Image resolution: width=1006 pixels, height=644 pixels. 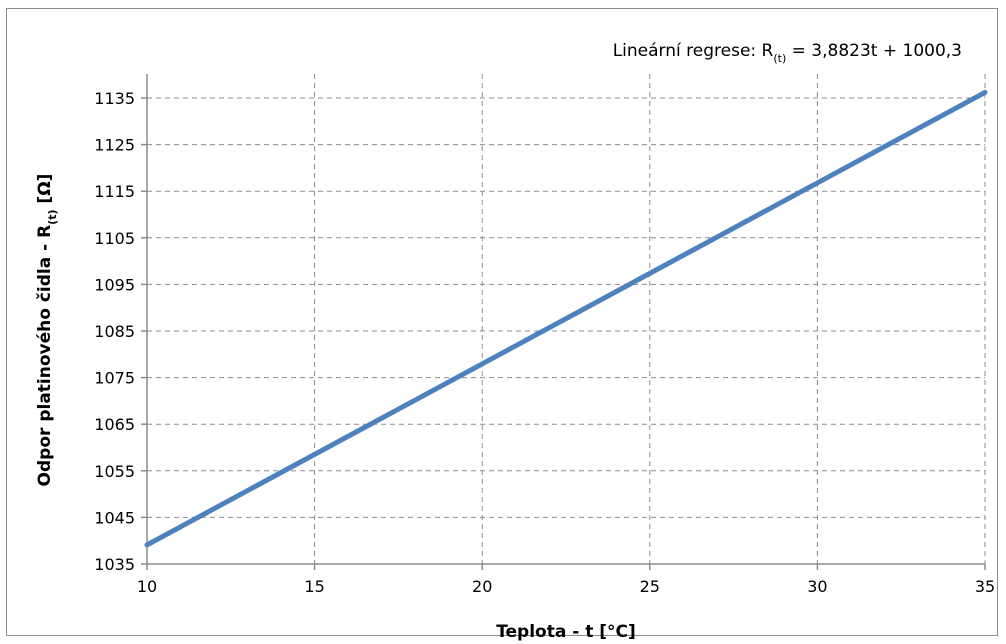 What do you see at coordinates (114, 238) in the screenshot?
I see `y-tick-label: 1105` at bounding box center [114, 238].